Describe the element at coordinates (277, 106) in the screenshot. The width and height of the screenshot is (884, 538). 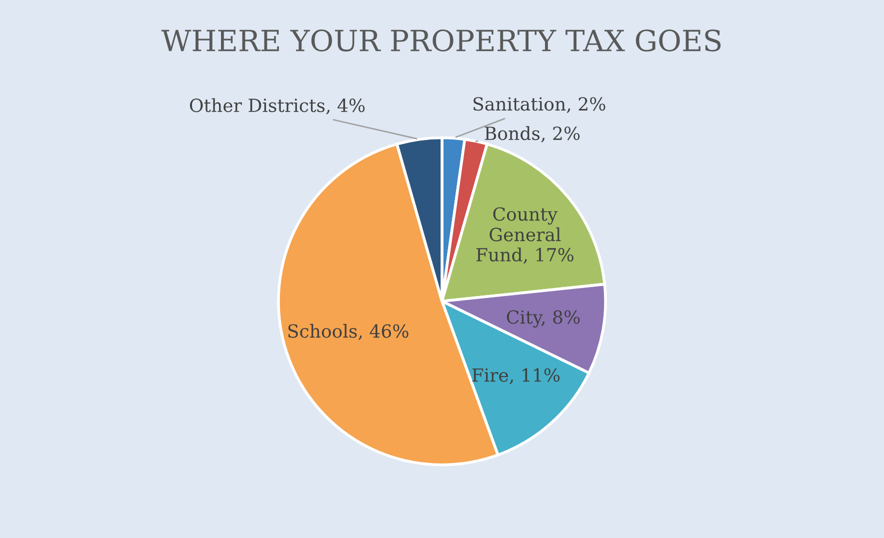
I see `slice-label: Other Districts, 4%` at that location.